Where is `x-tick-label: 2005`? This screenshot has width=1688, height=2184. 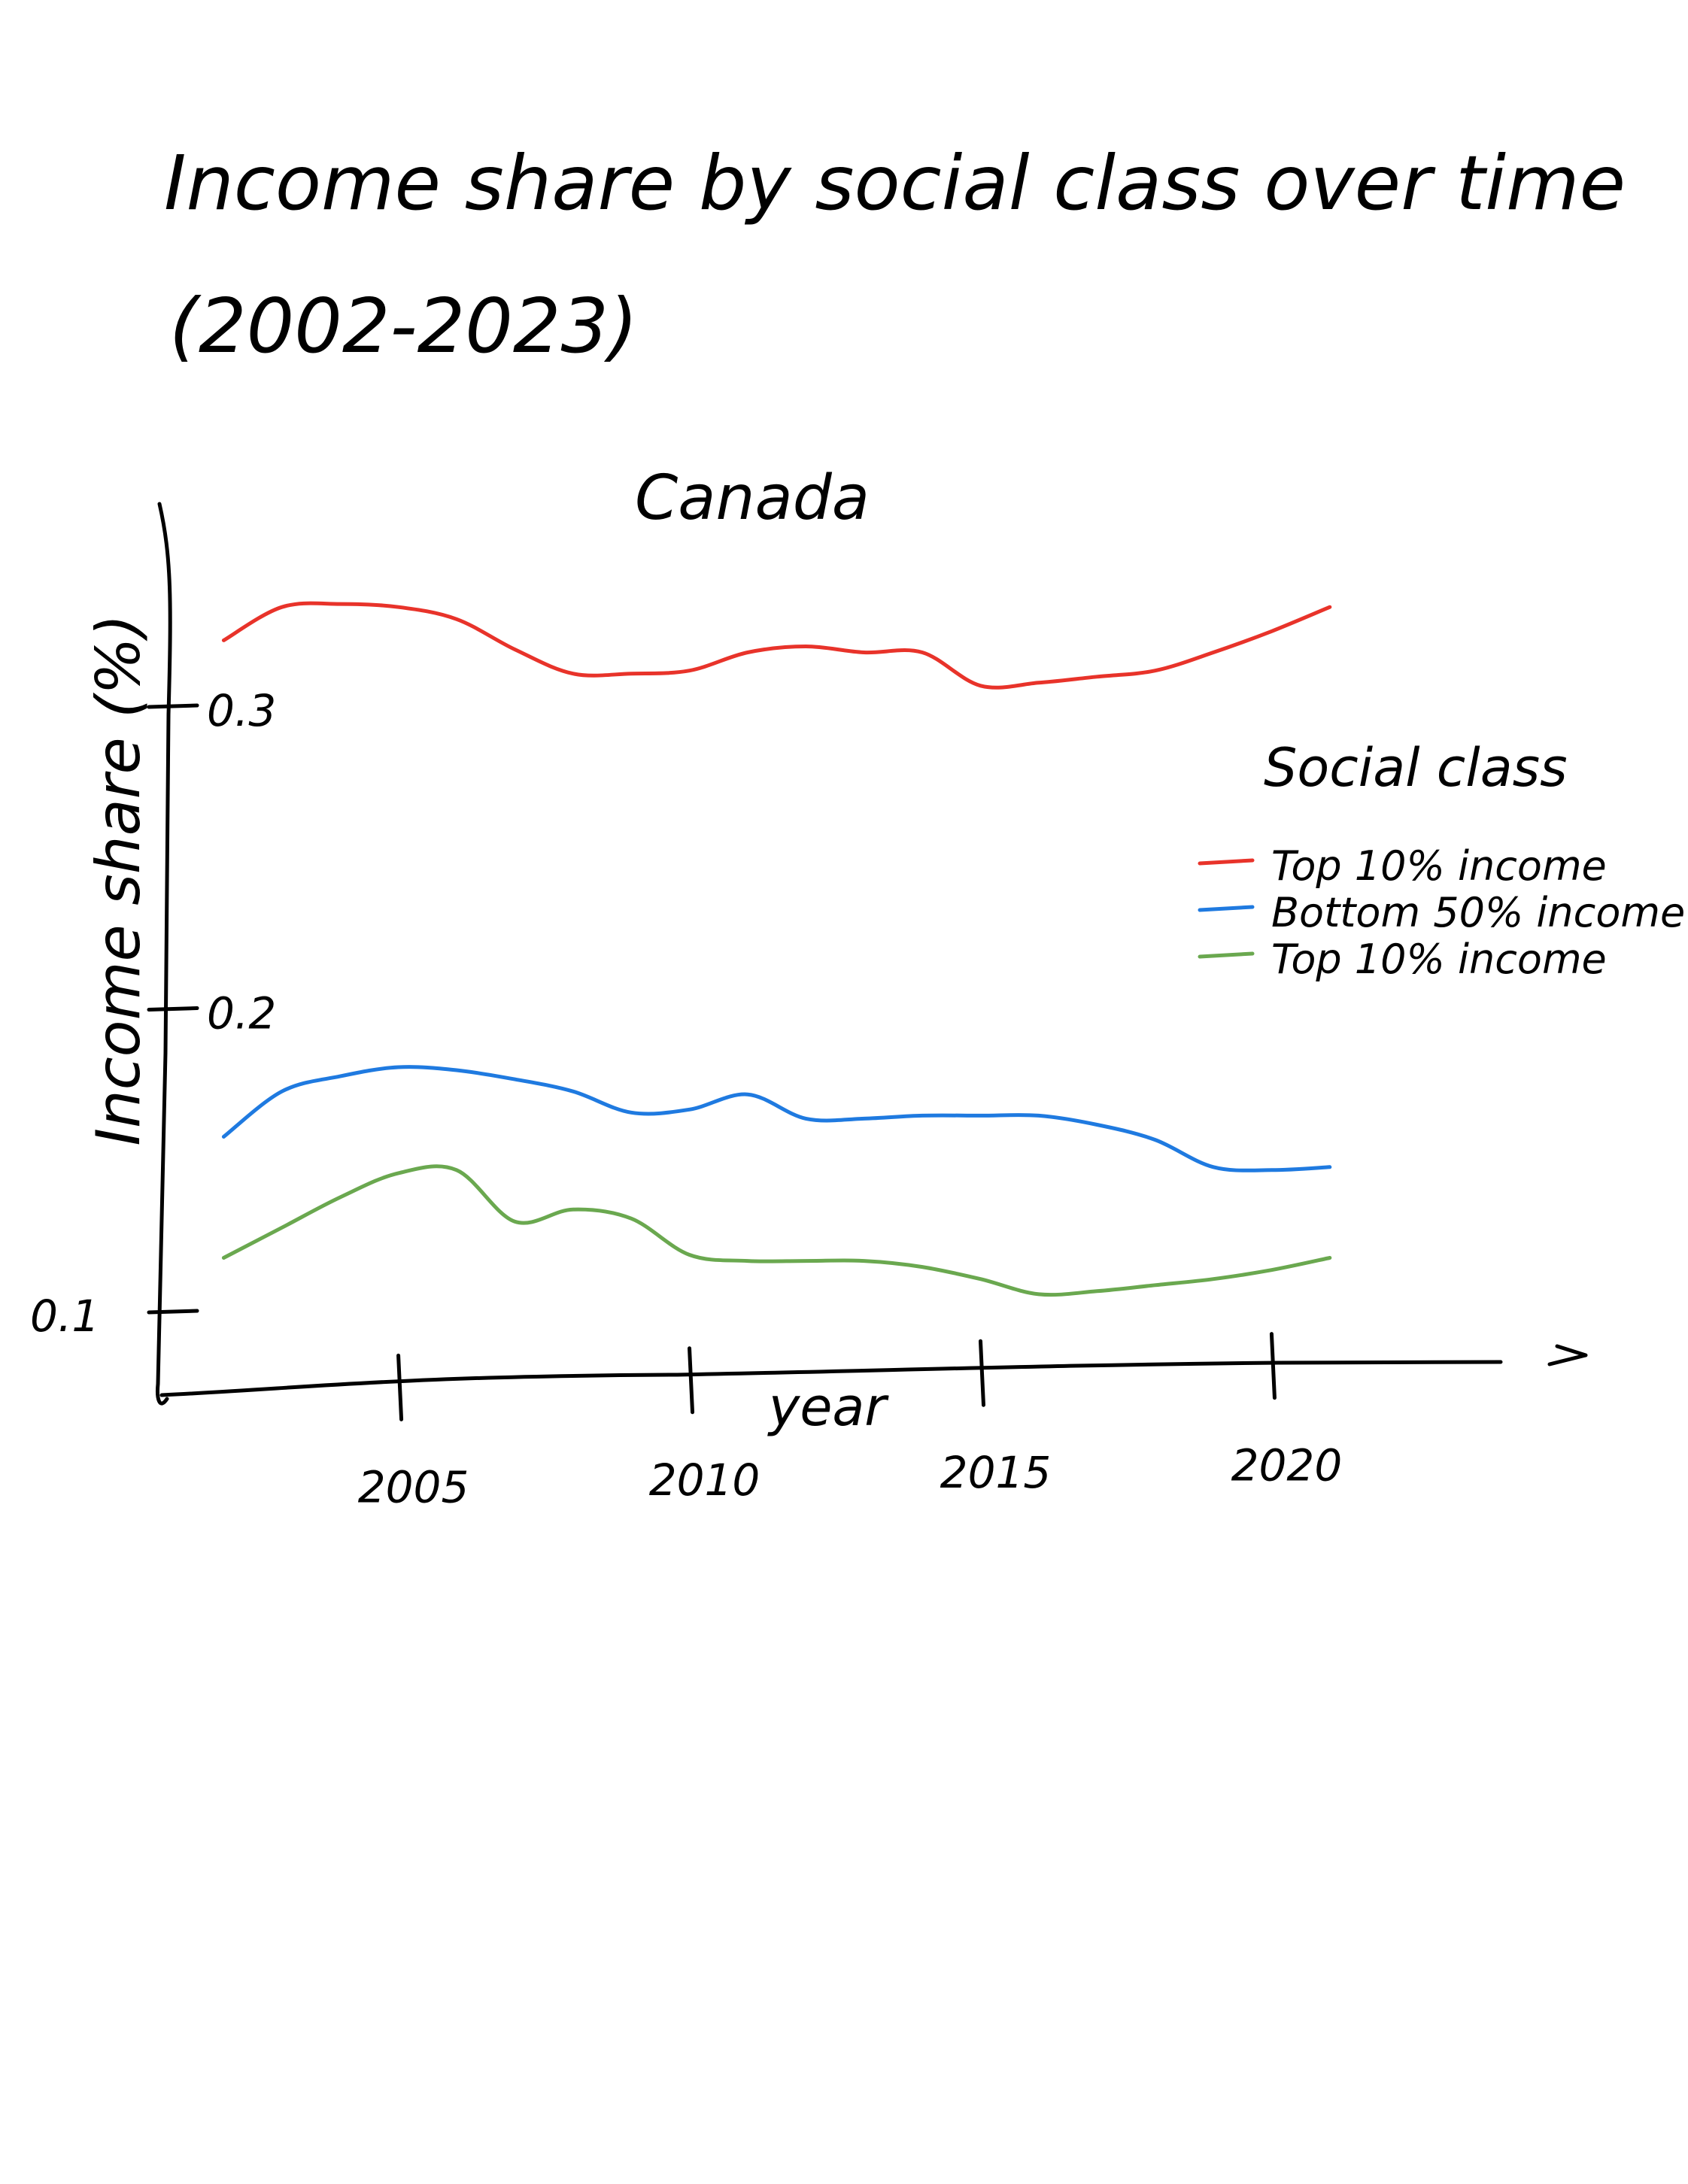
x-tick-label: 2005 is located at coordinates (413, 1486).